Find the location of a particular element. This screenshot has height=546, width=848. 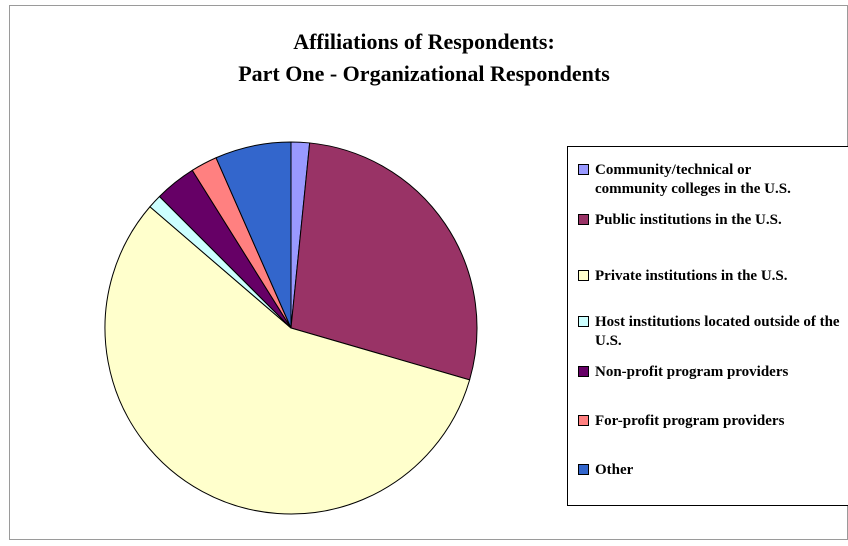

legend-label: Public institutions in the U.S. is located at coordinates (688, 220).